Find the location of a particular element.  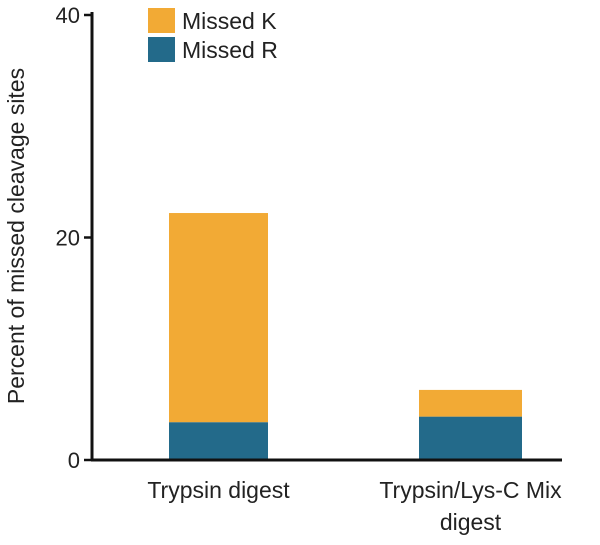

y-ticks: 0 20 40 is located at coordinates (74, 238).